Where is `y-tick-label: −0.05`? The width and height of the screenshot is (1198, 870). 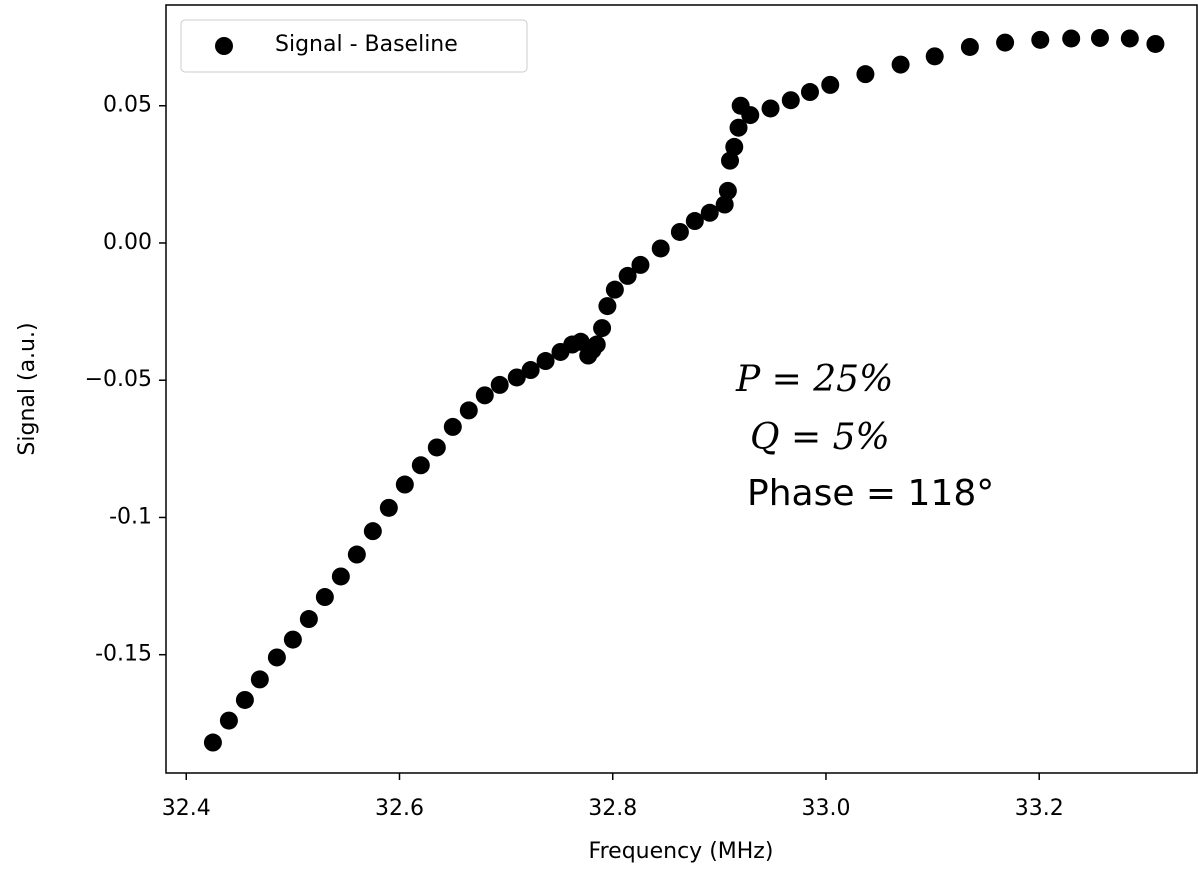
y-tick-label: −0.05 is located at coordinates (118, 379).